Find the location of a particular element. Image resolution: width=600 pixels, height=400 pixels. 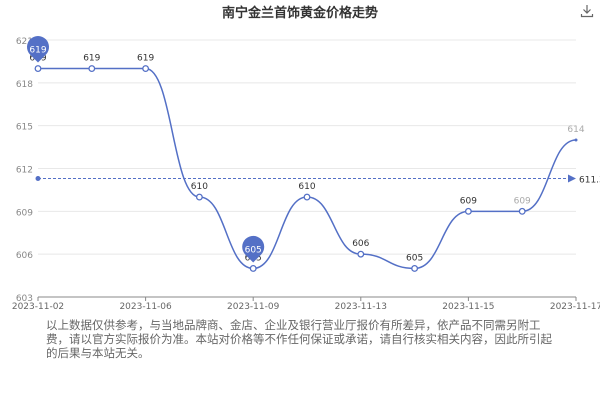

download-icon is located at coordinates (587, 11).